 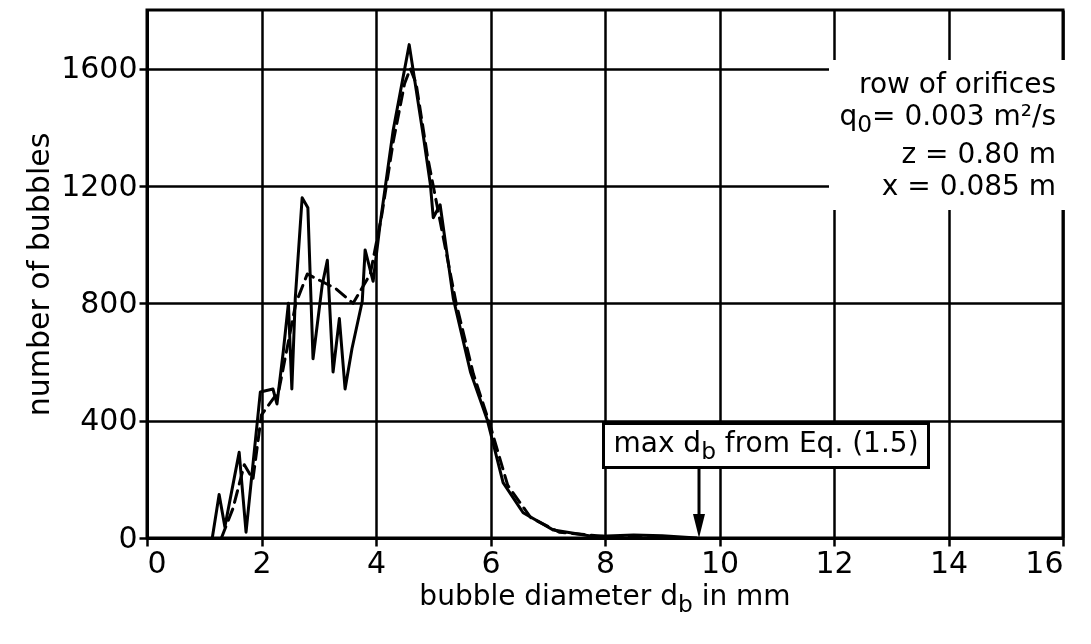 I want to click on y-tick-label: 400, so click(x=109, y=420).